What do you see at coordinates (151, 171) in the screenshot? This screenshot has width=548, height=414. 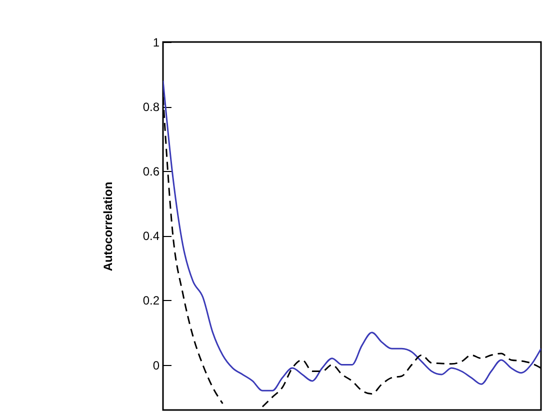 I see `y-tick-label: 0.6` at bounding box center [151, 171].